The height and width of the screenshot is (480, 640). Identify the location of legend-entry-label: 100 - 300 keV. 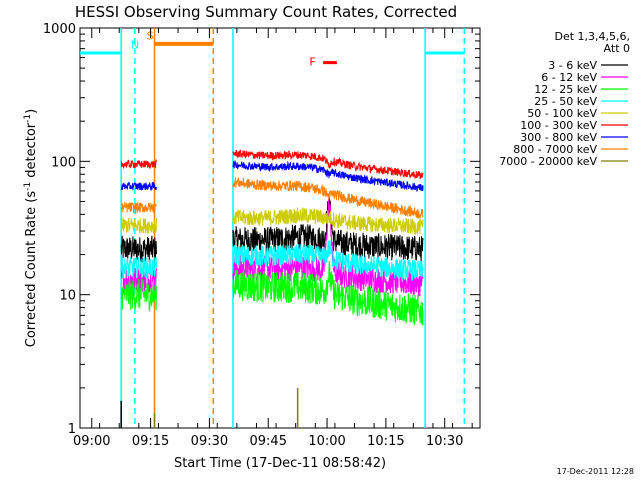
(558, 125).